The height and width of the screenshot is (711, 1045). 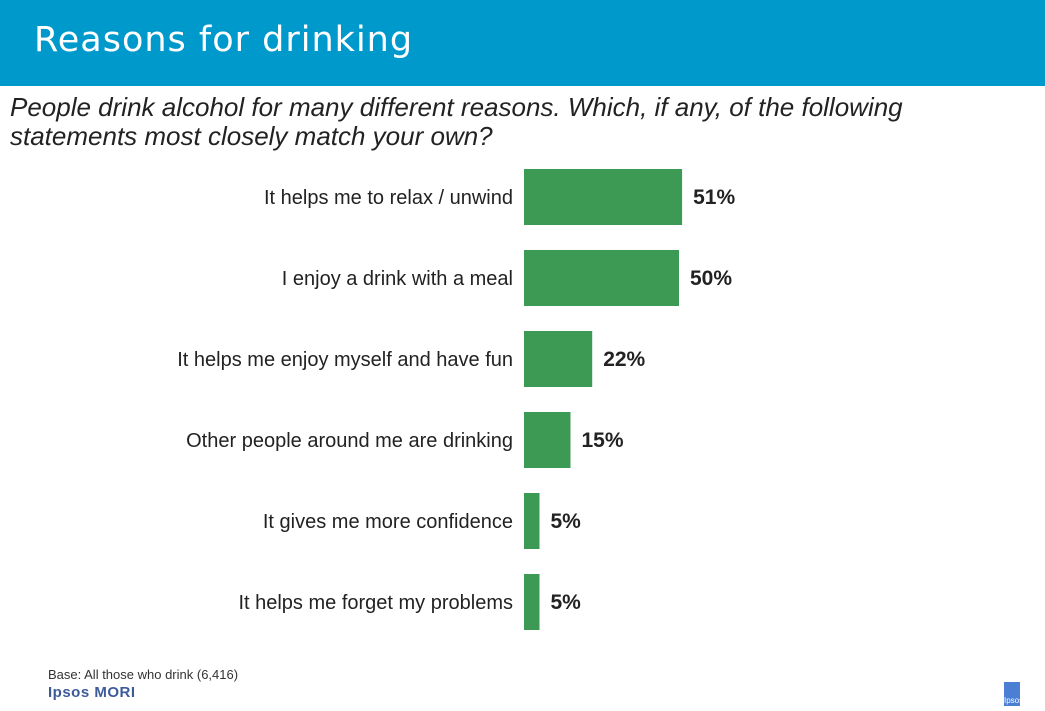 What do you see at coordinates (345, 360) in the screenshot?
I see `category-label: It helps me enjoy myself and have fun` at bounding box center [345, 360].